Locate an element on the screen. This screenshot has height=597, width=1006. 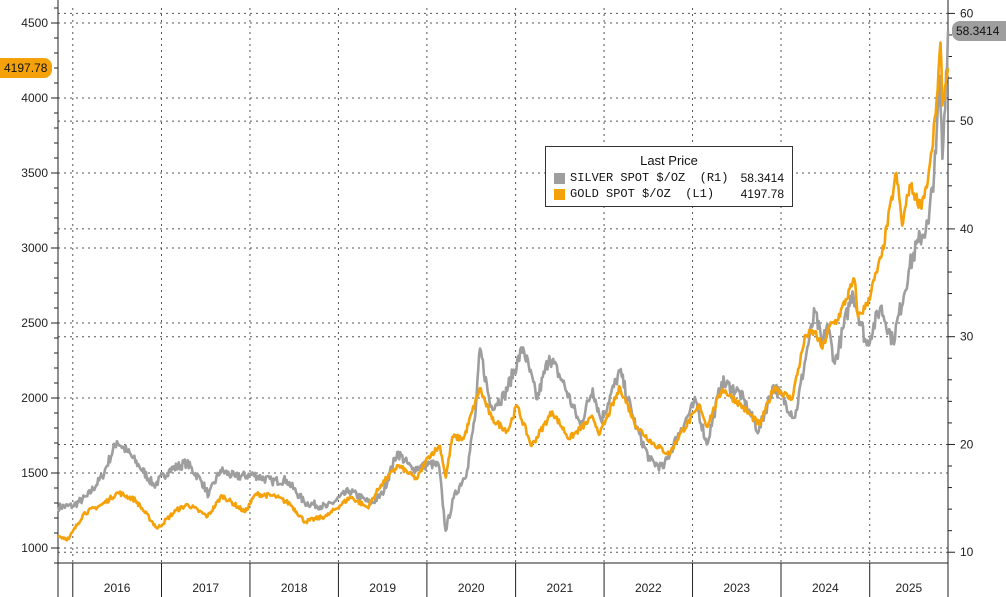
right-tick-label: 20 is located at coordinates (967, 444).